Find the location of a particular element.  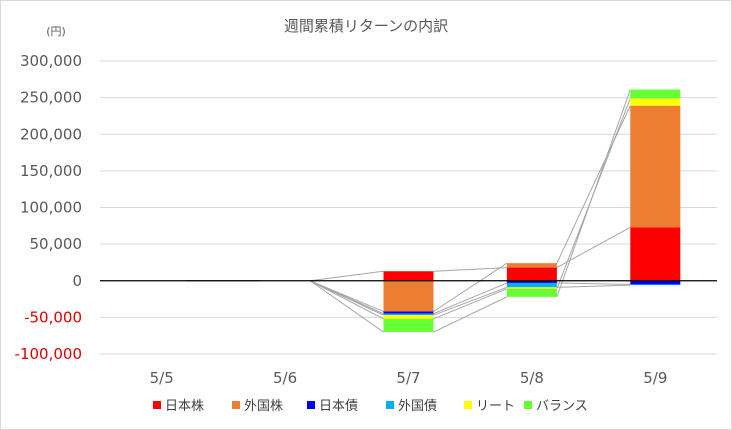

y-tick-label: 100,000 is located at coordinates (51, 208).